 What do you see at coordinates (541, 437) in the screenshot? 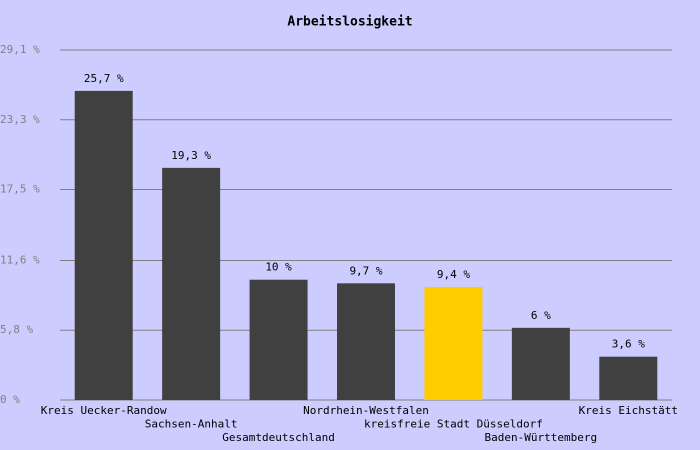
I see `x-tick-label: Baden-Württemberg` at bounding box center [541, 437].